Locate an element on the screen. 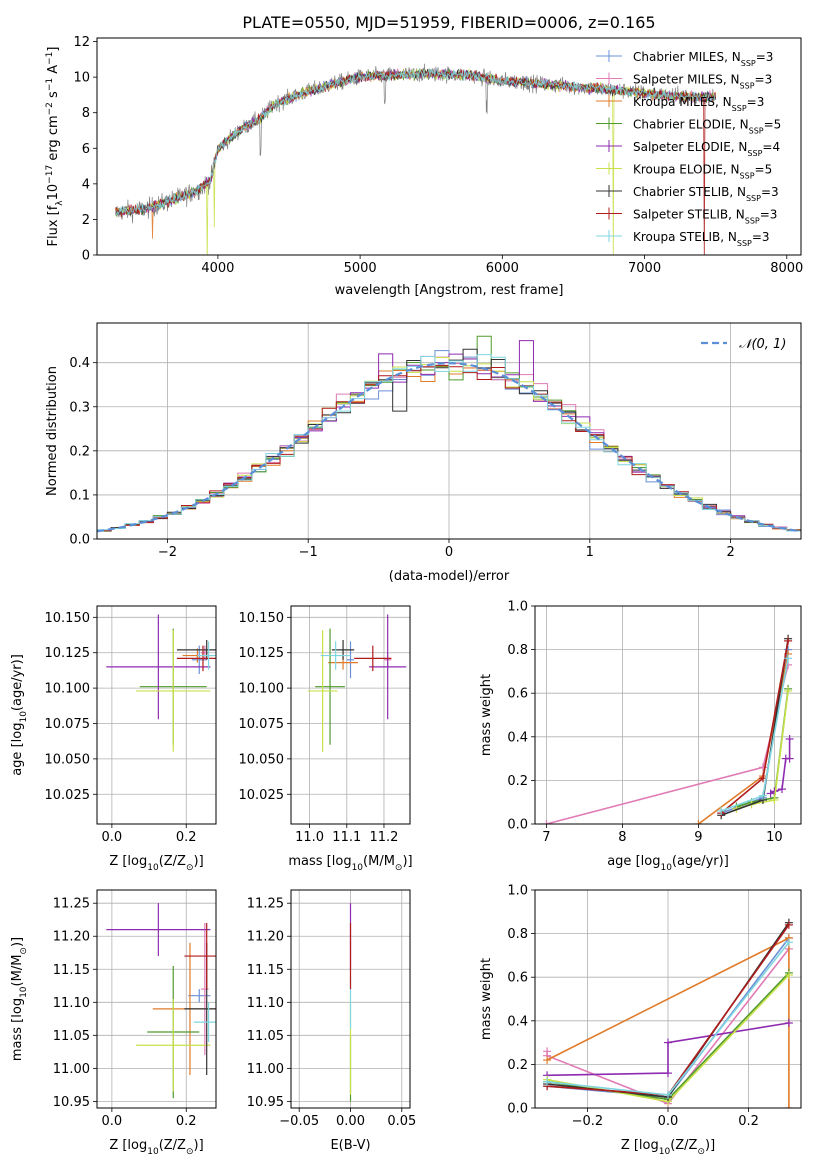 The width and height of the screenshot is (819, 1170). x-tick-label: 8000 is located at coordinates (786, 268).